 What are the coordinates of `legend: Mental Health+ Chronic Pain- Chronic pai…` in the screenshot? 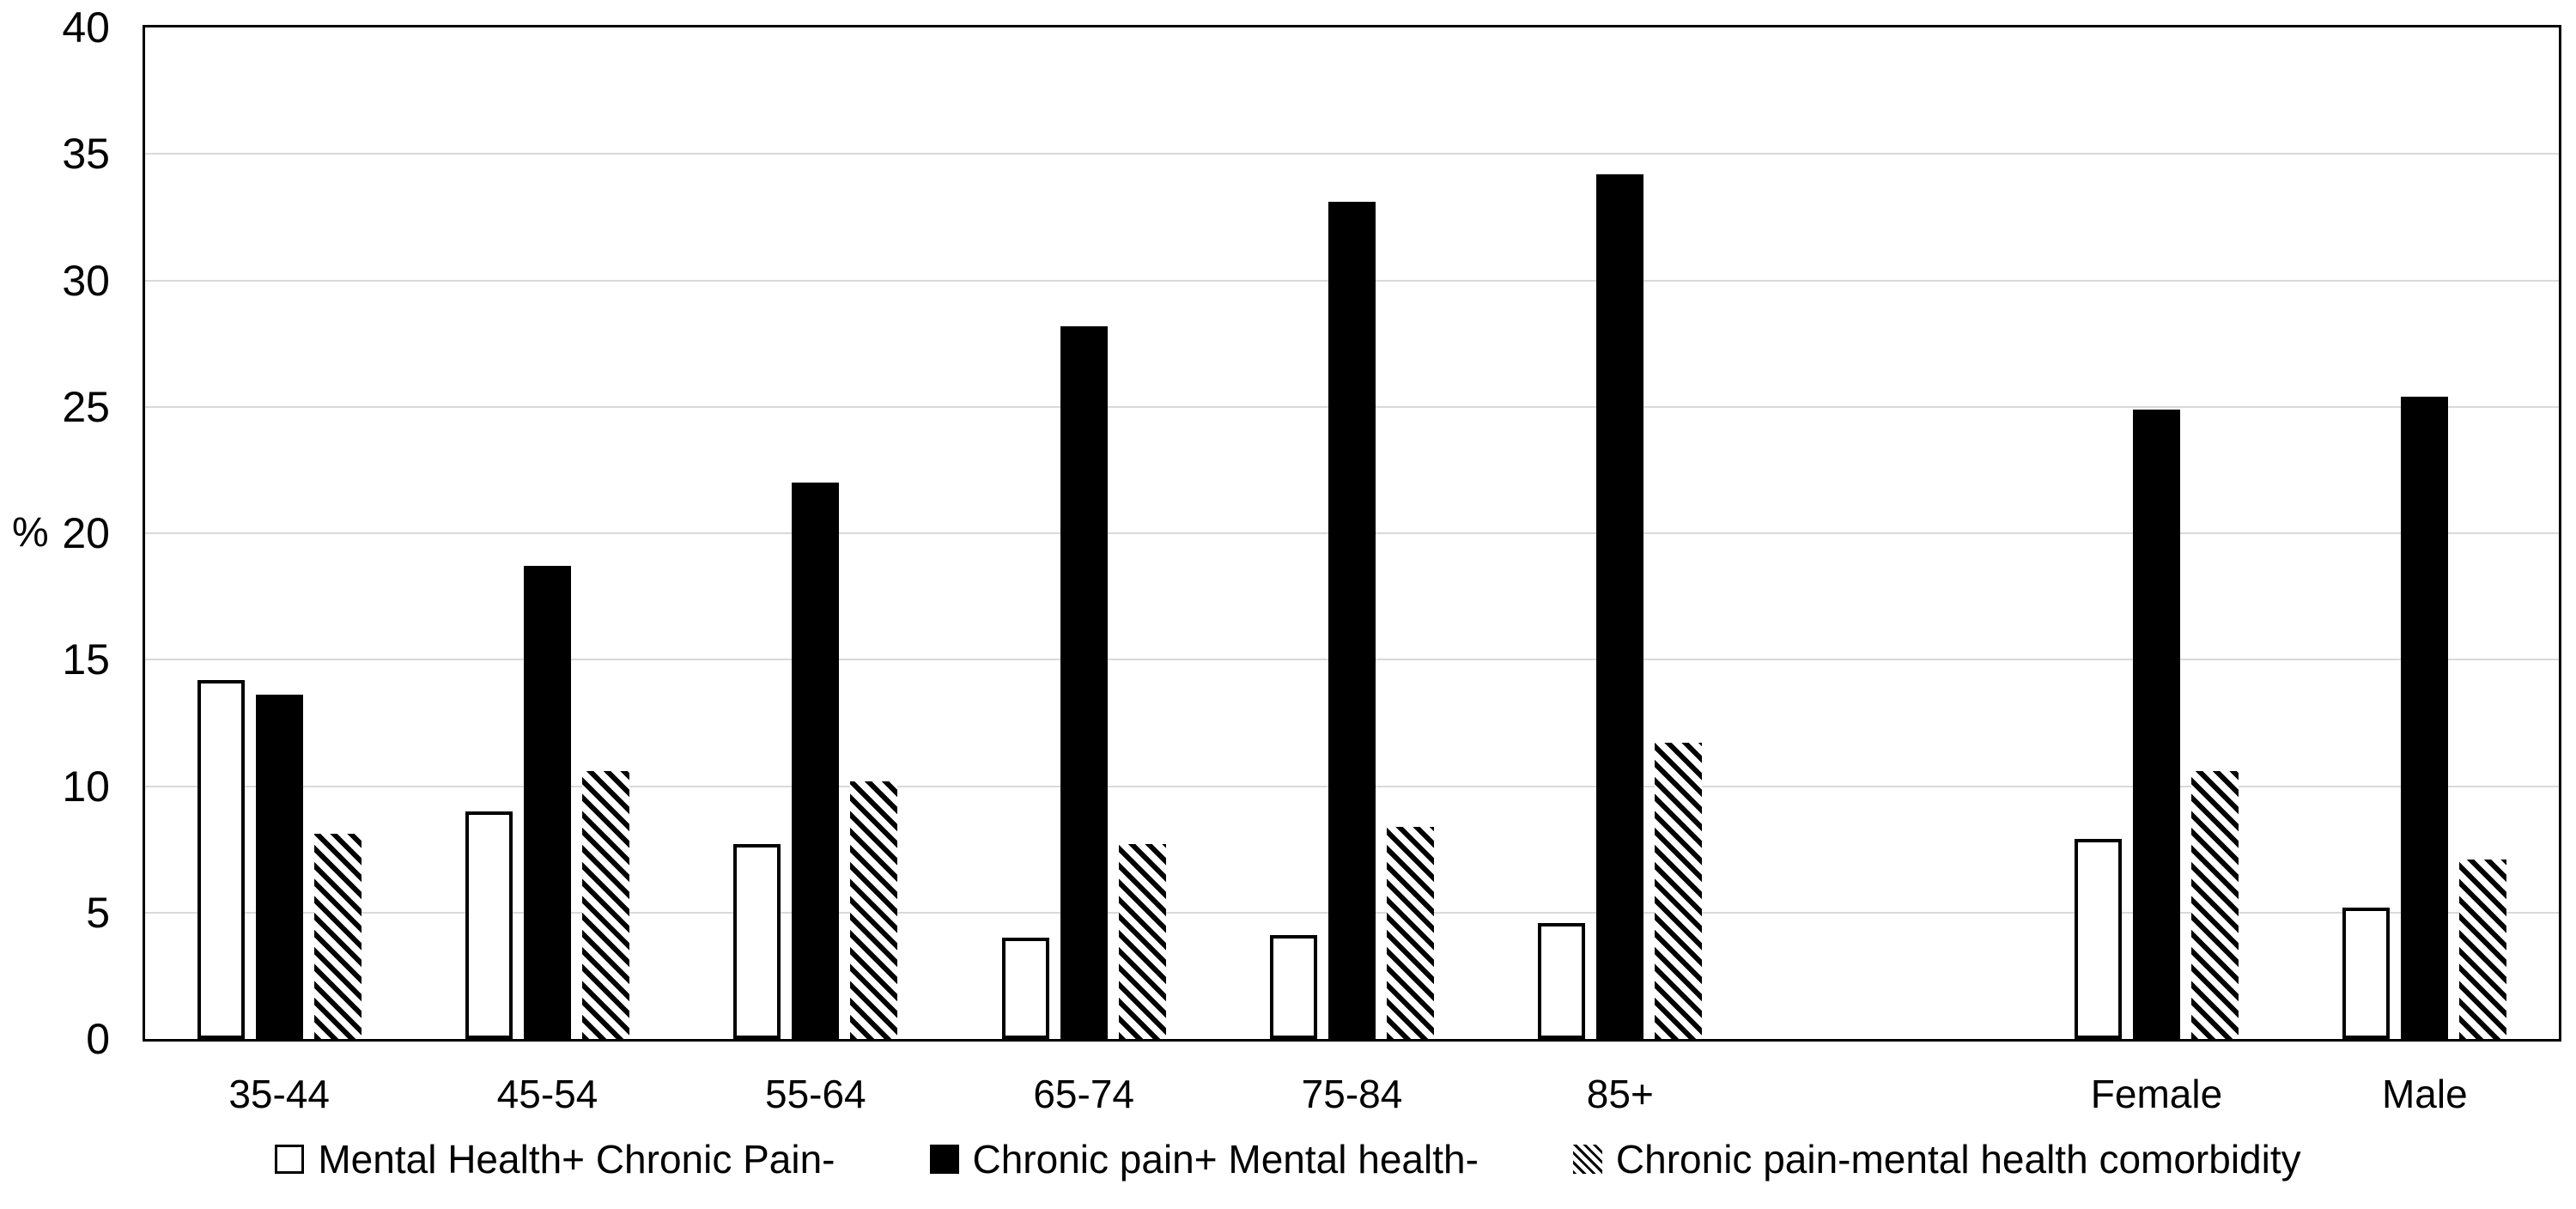 It's located at (1288, 1159).